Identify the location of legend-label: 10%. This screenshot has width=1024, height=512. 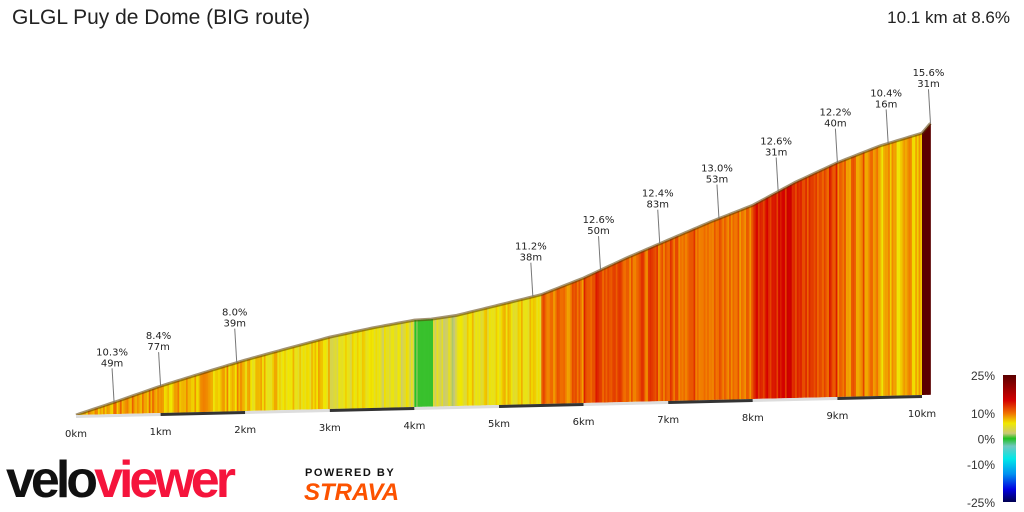
(983, 414).